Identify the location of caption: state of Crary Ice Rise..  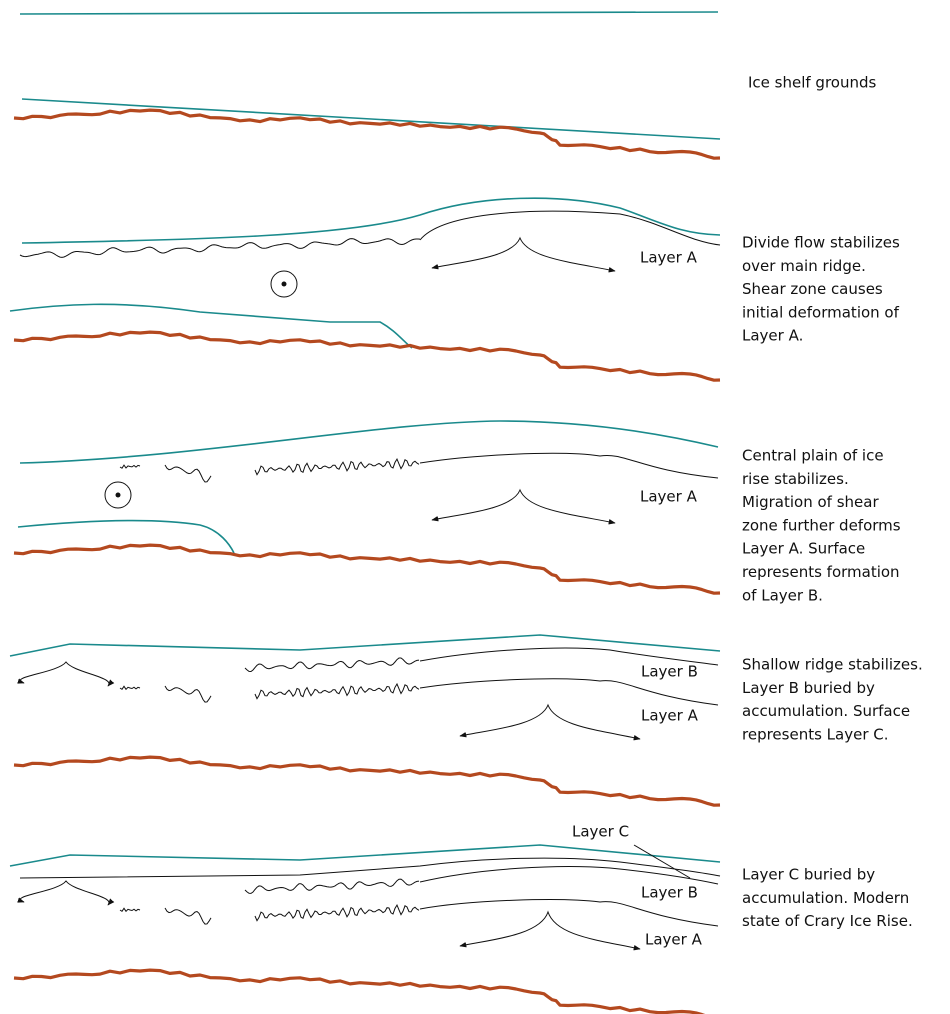
(827, 921).